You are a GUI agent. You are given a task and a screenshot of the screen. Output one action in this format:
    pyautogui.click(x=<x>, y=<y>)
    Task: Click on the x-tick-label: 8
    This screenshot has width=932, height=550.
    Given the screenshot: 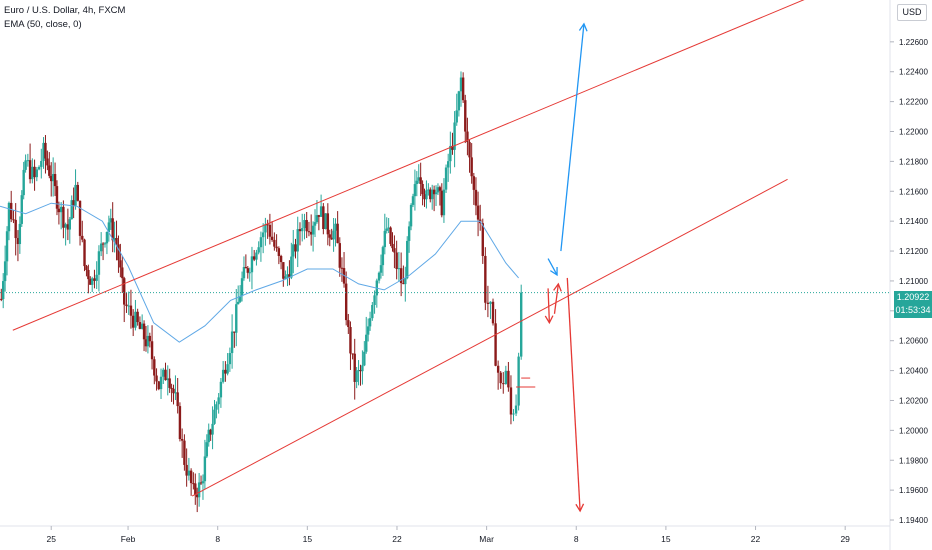 What is the action you would take?
    pyautogui.click(x=576, y=539)
    